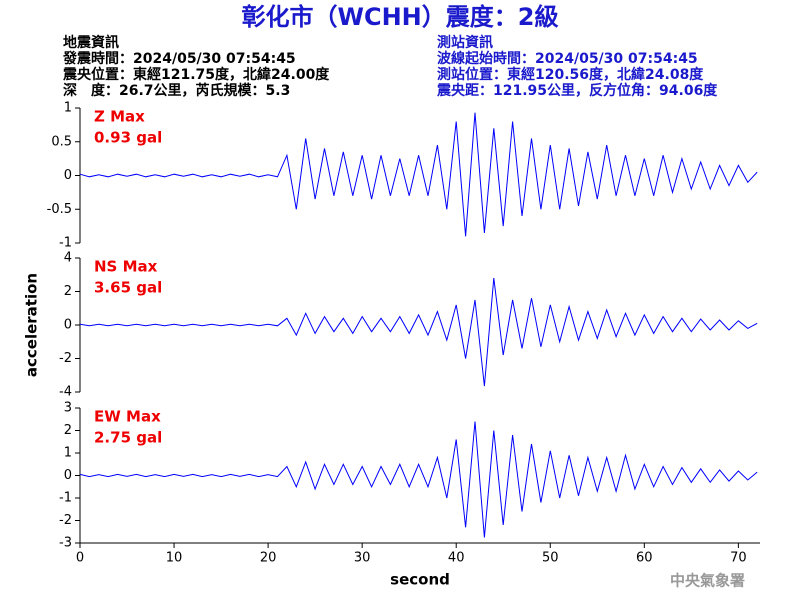 The width and height of the screenshot is (800, 600). What do you see at coordinates (577, 90) in the screenshot?
I see `info-line: 震央距：121.95公里，反方位角：94.06度` at bounding box center [577, 90].